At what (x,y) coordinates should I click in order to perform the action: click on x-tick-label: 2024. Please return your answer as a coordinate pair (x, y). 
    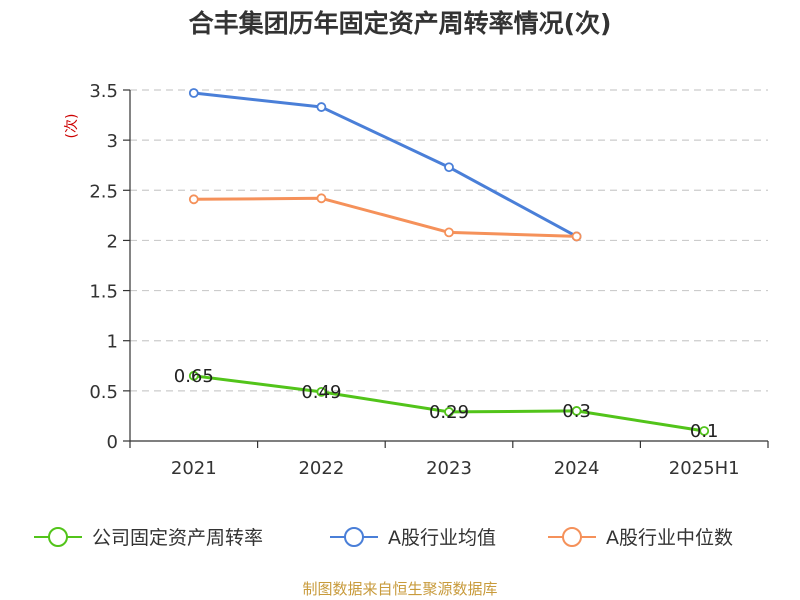
    Looking at the image, I should click on (577, 468).